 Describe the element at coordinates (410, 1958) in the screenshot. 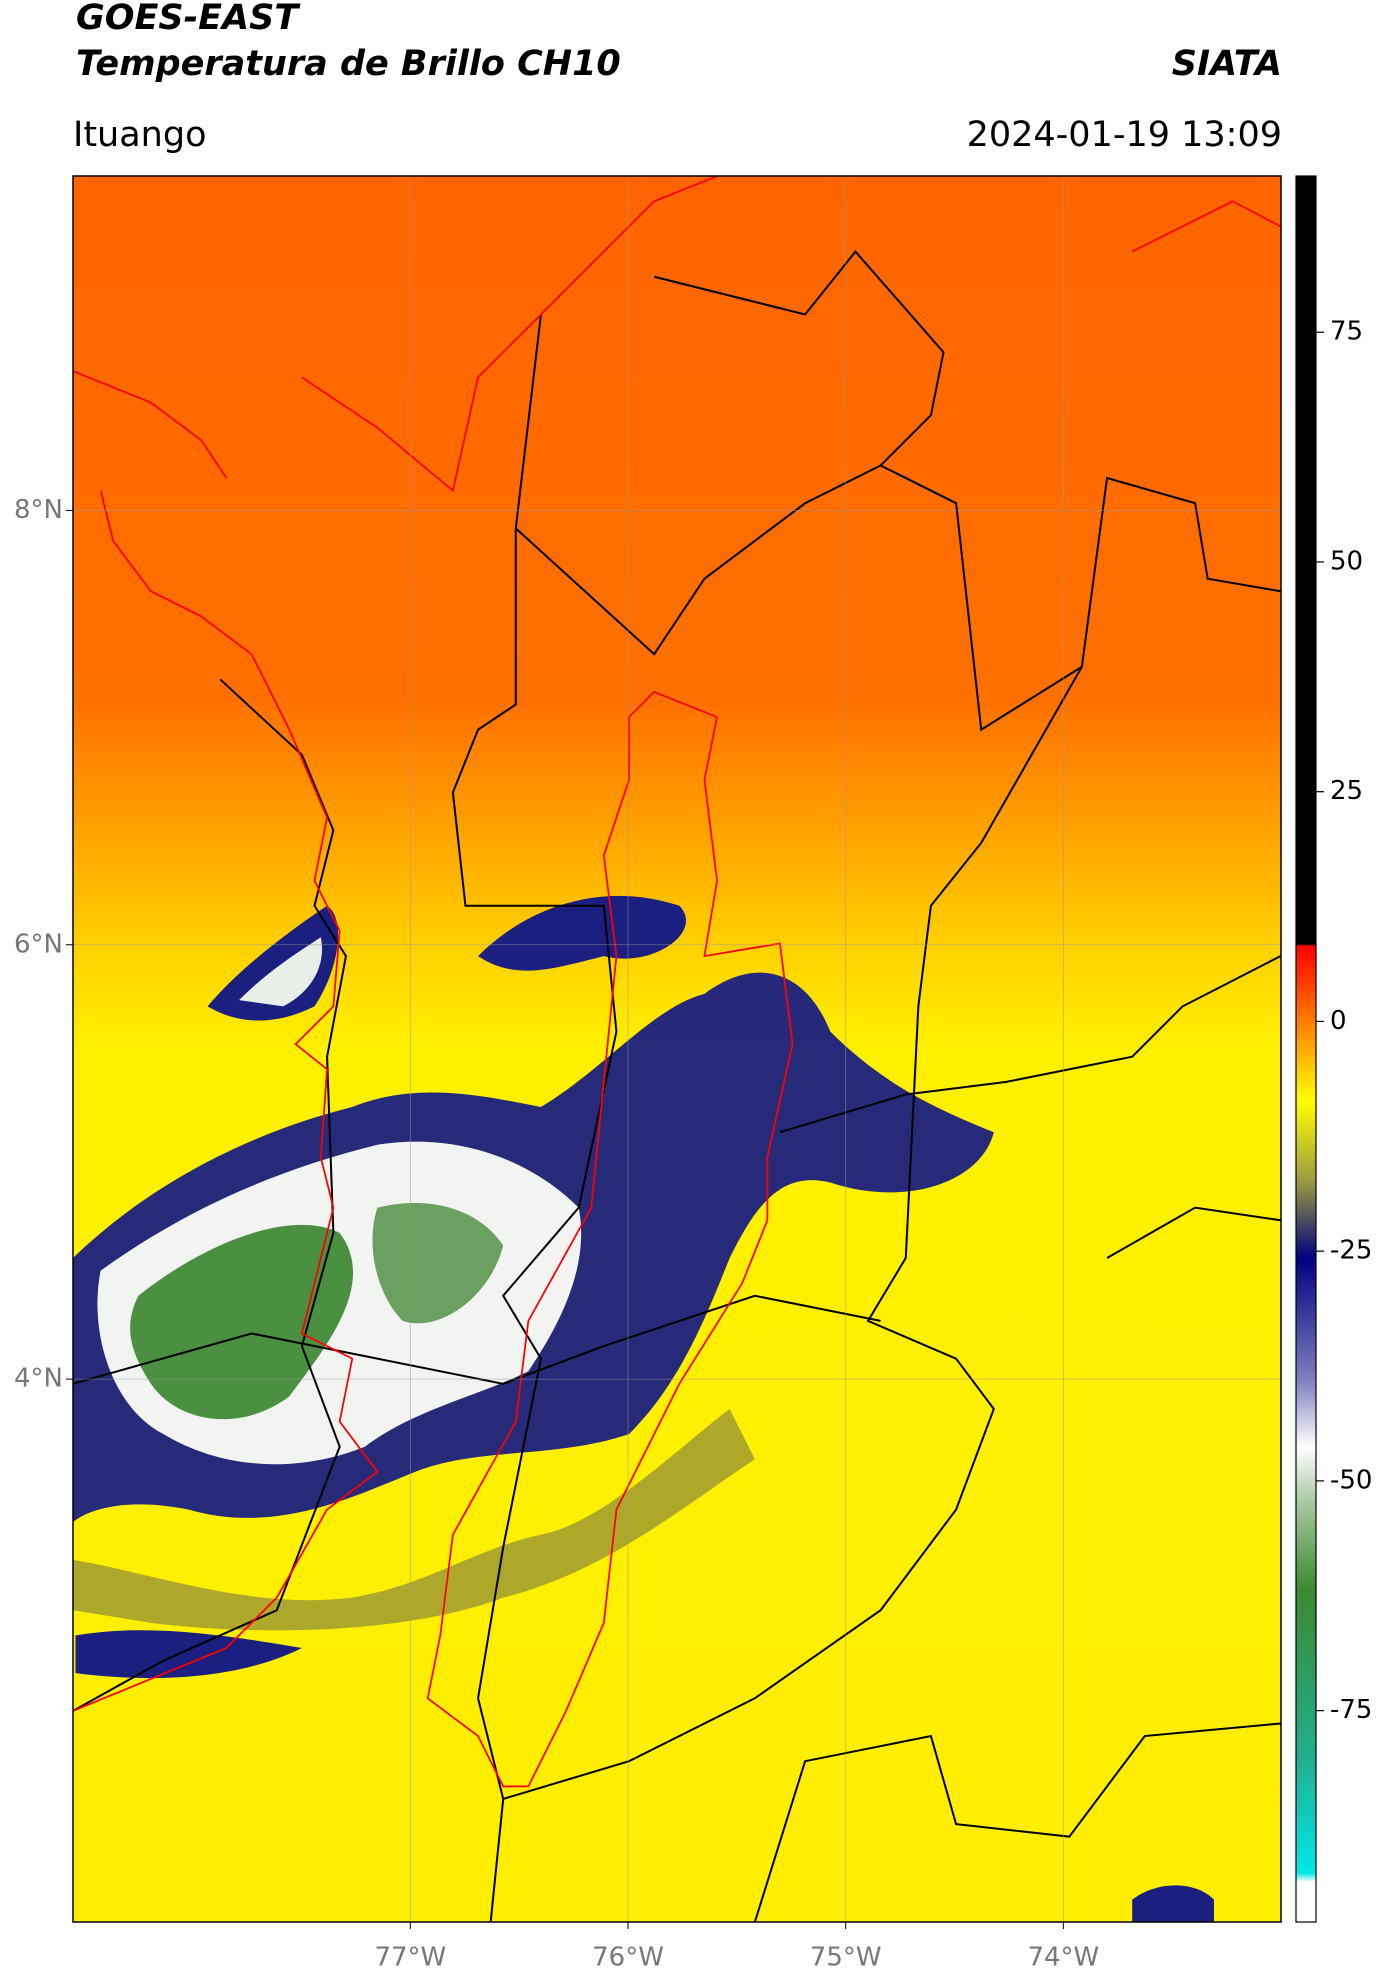

I see `x-tick-label: 77°W` at that location.